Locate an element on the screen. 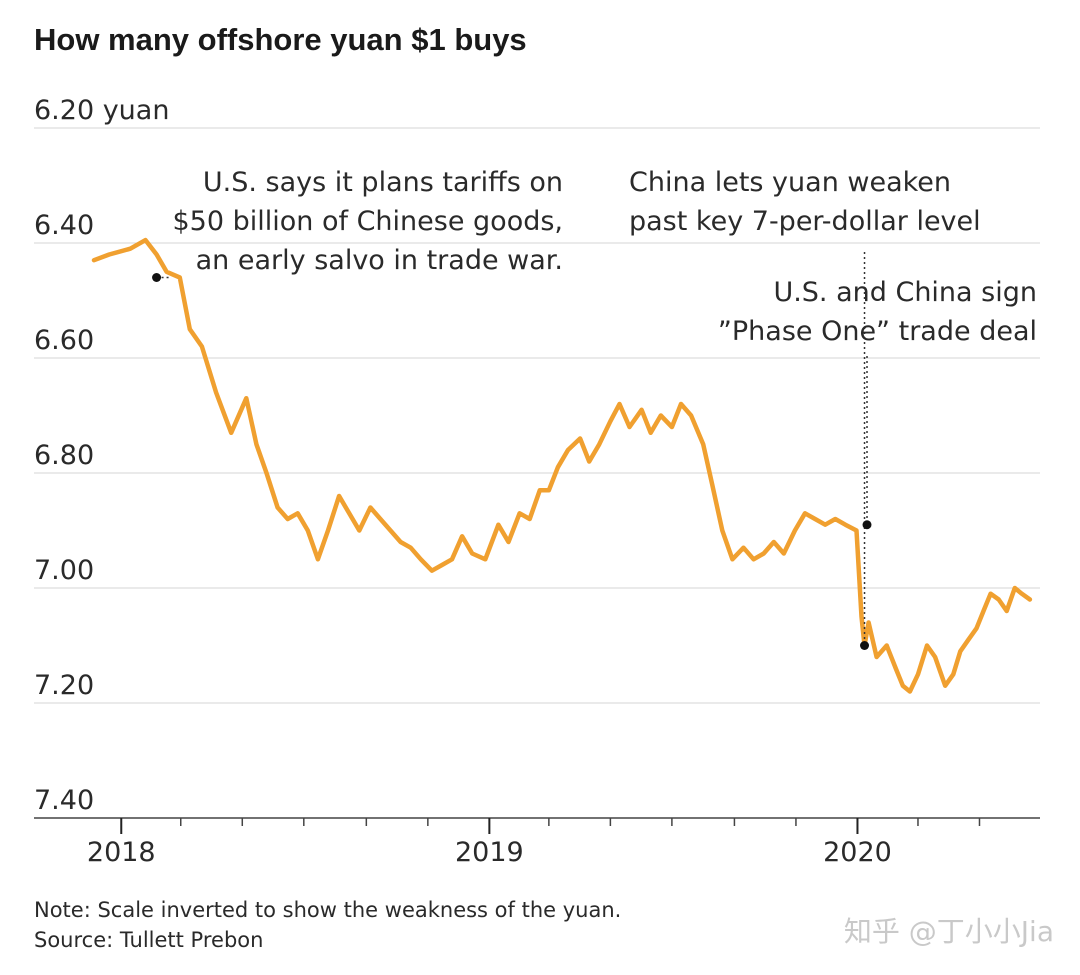 This screenshot has width=1080, height=975. watermark: 知乎 @丁小小Jia is located at coordinates (948, 931).